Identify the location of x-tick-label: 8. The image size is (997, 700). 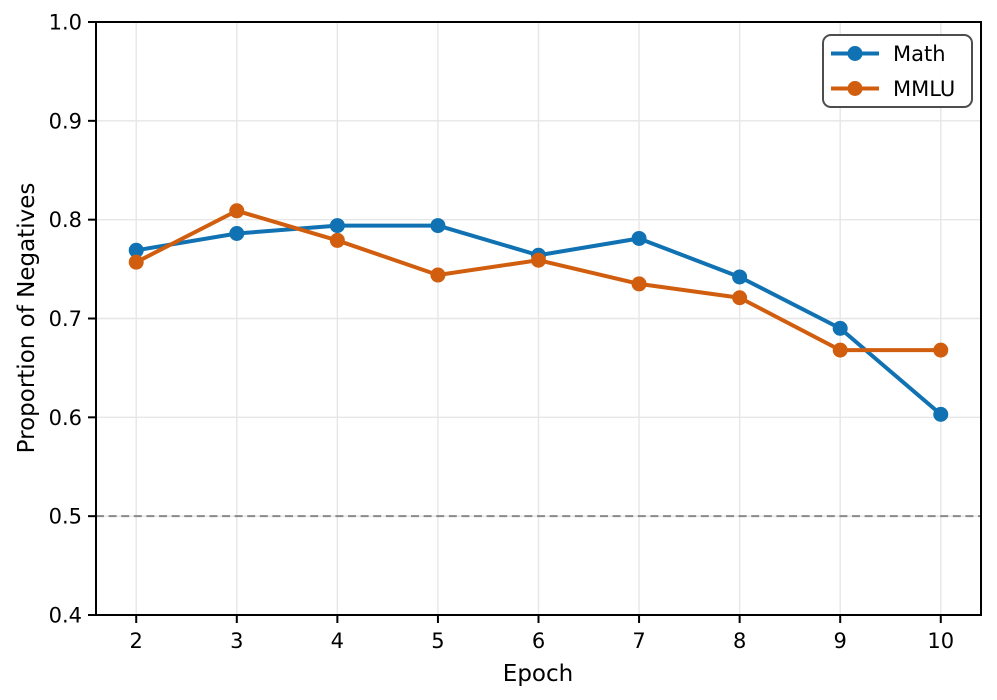
(739, 641).